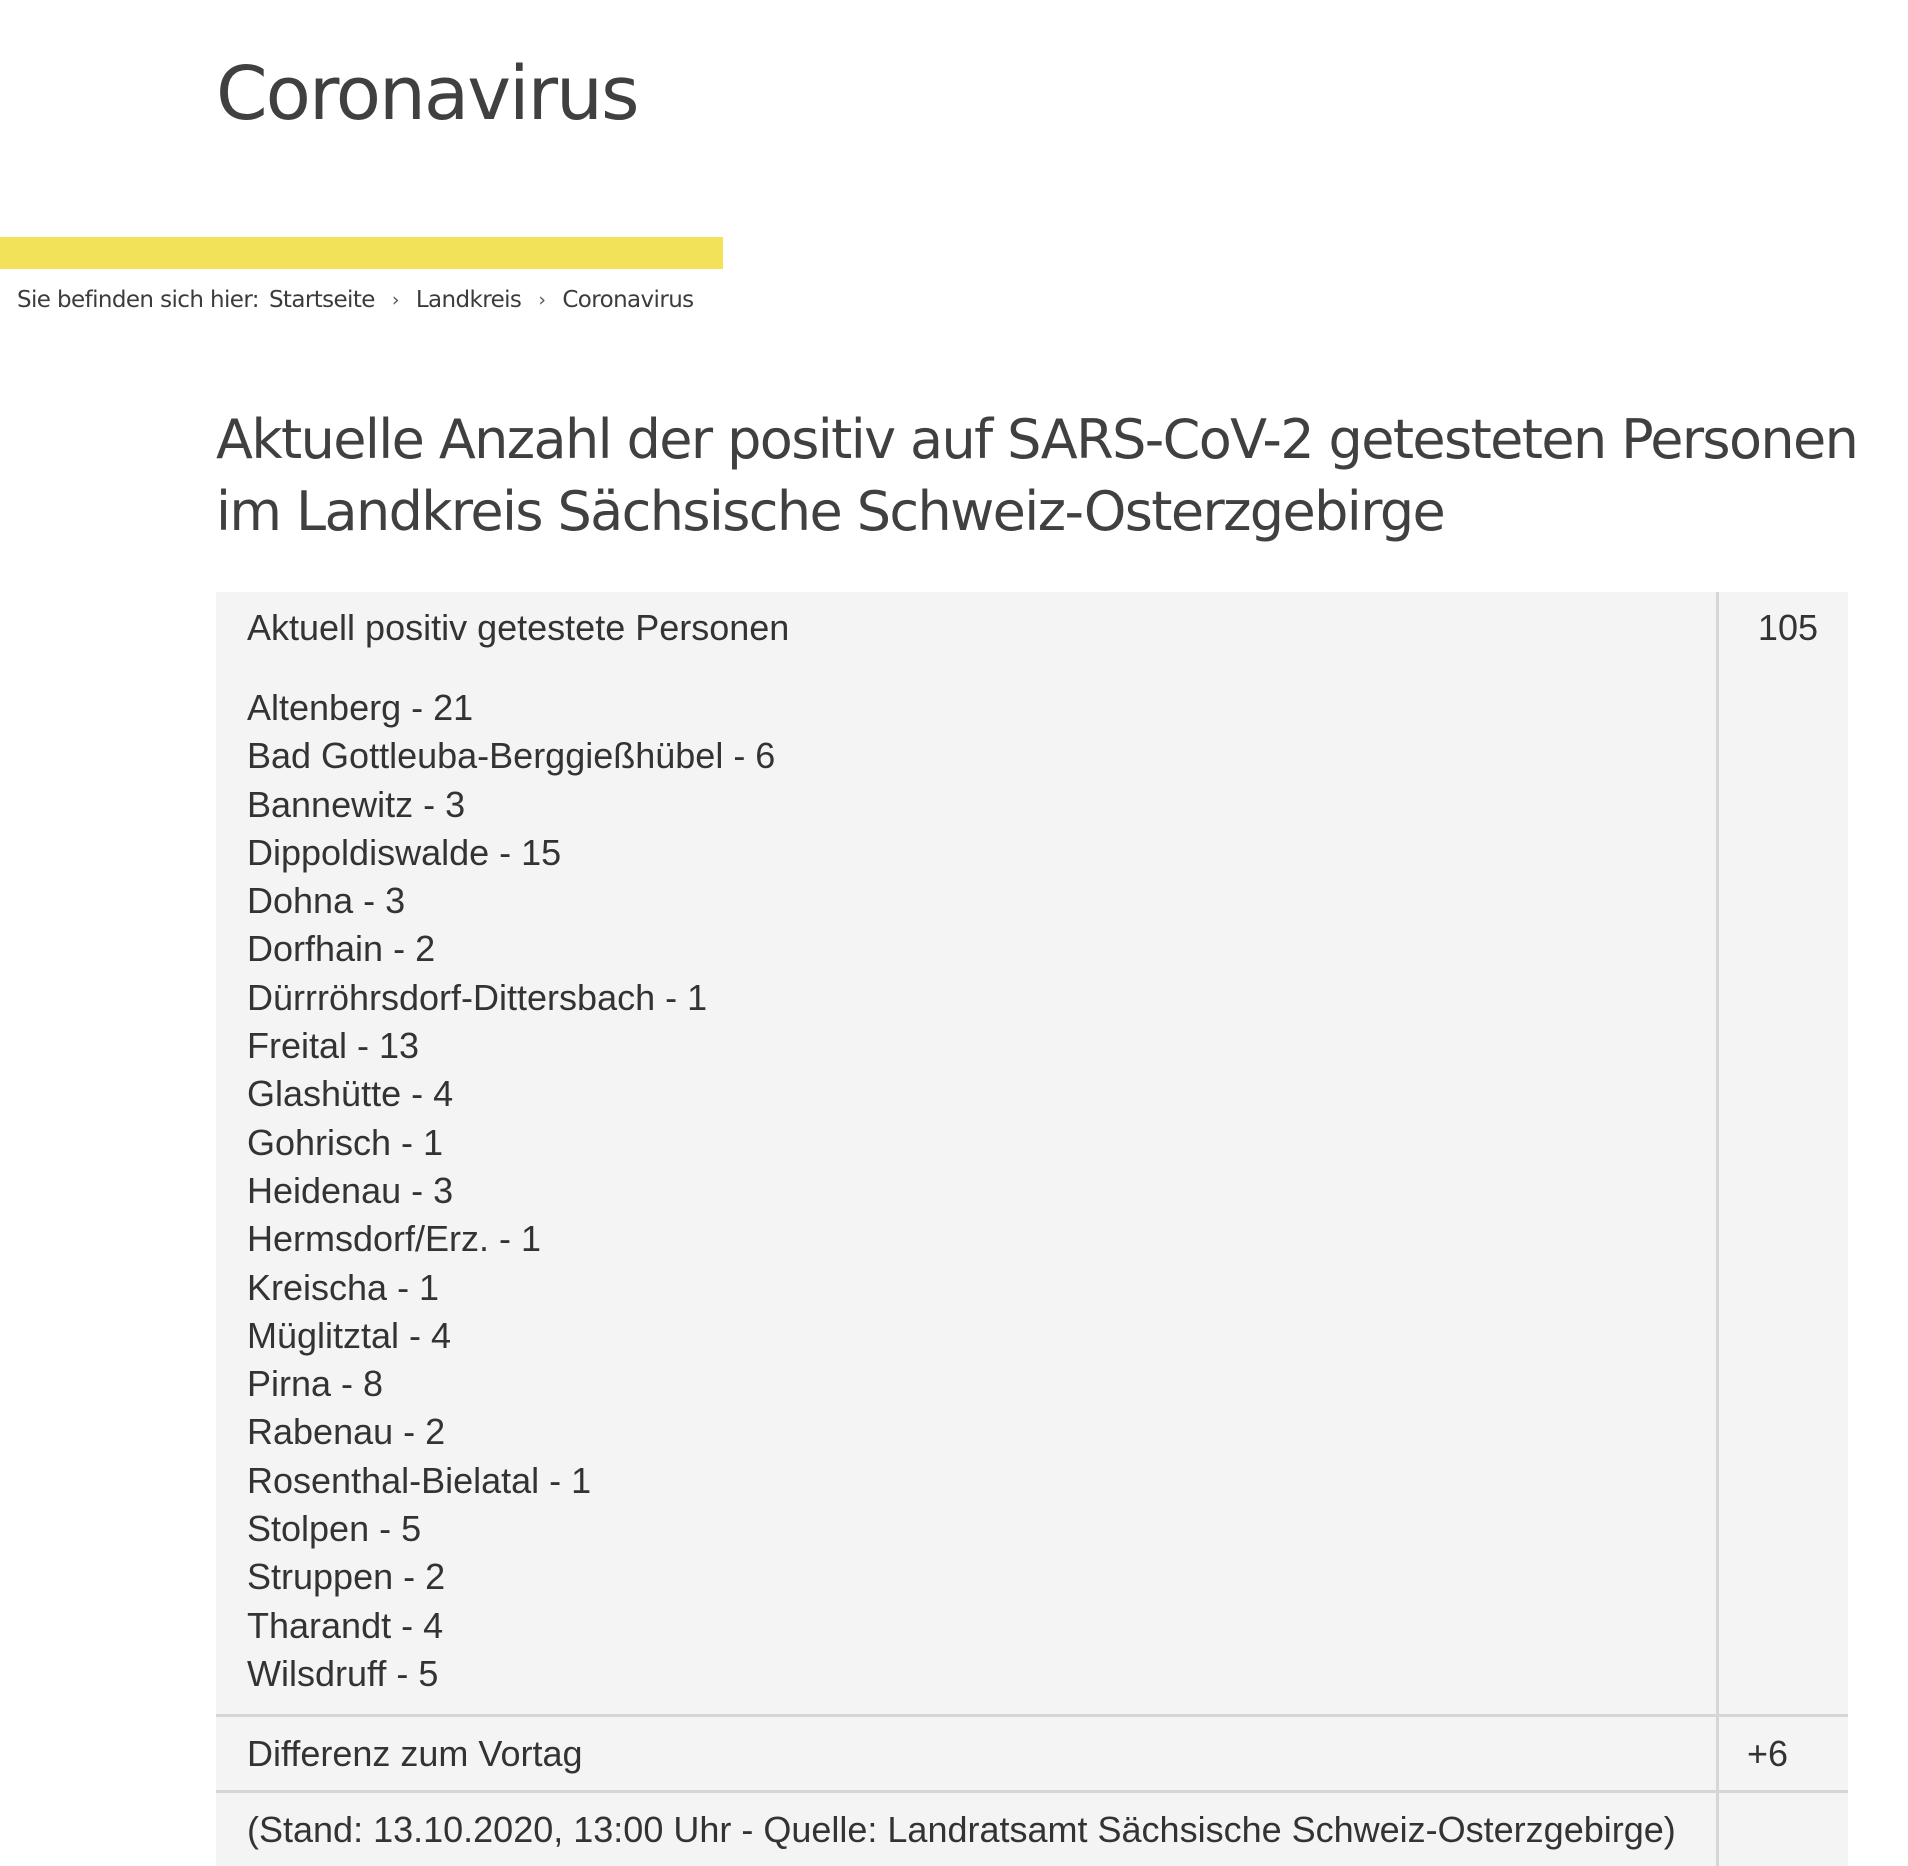 This screenshot has height=1866, width=1908. Describe the element at coordinates (361, 253) in the screenshot. I see `accent-bar` at that location.